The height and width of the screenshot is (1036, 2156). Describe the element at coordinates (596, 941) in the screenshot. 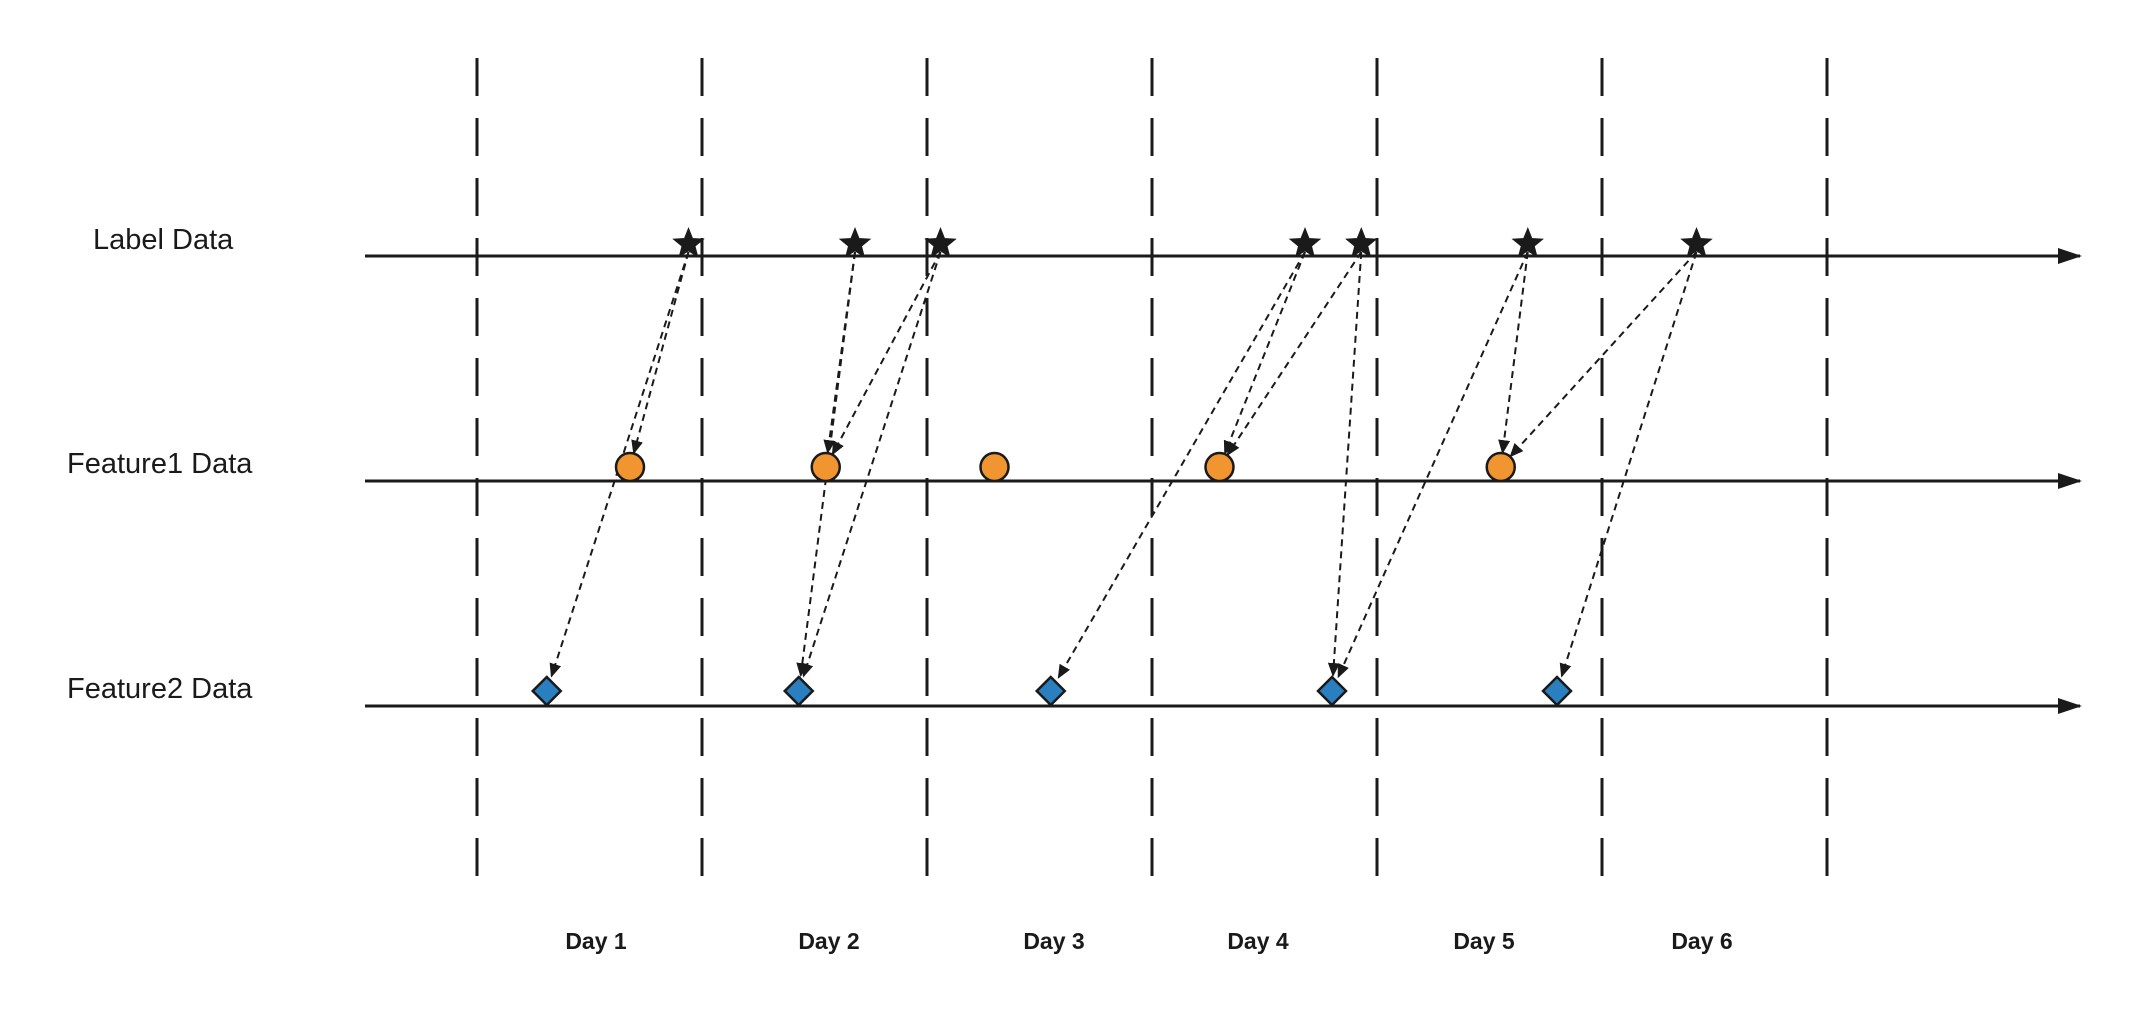

I see `day-label-1: Day 1` at that location.